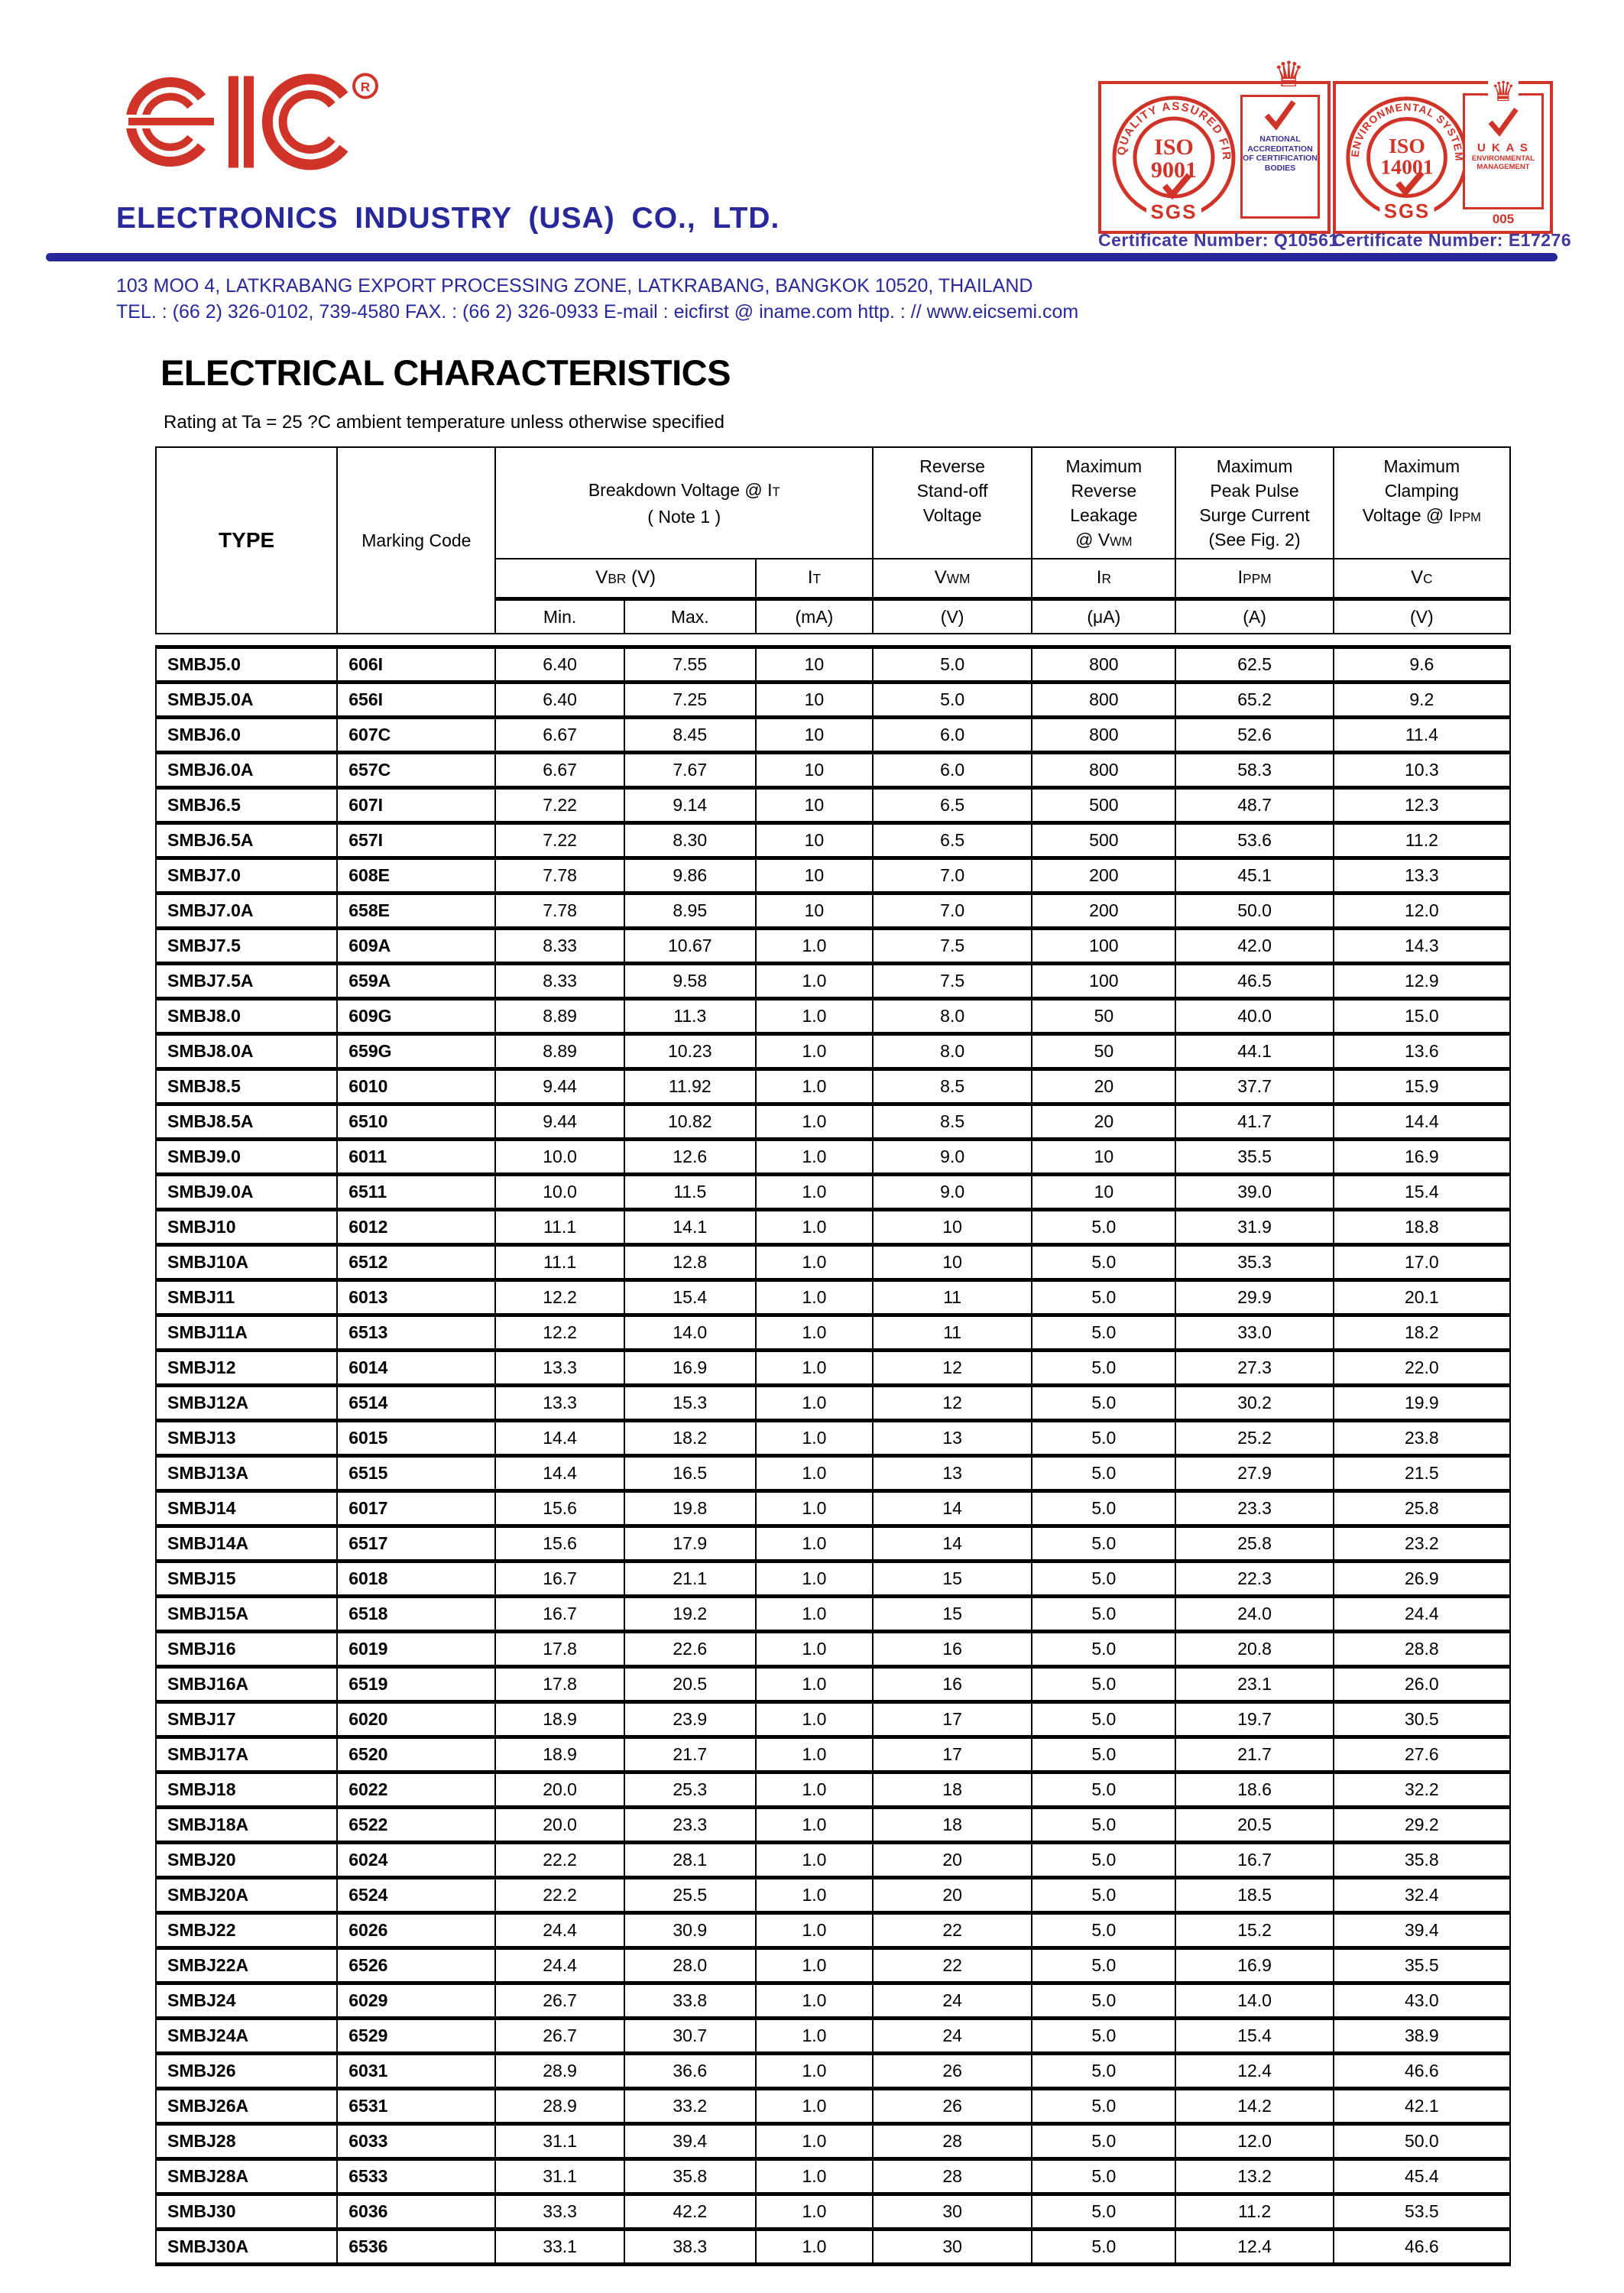 The image size is (1624, 2293). I want to click on cell-marking-code: 6031, so click(416, 2070).